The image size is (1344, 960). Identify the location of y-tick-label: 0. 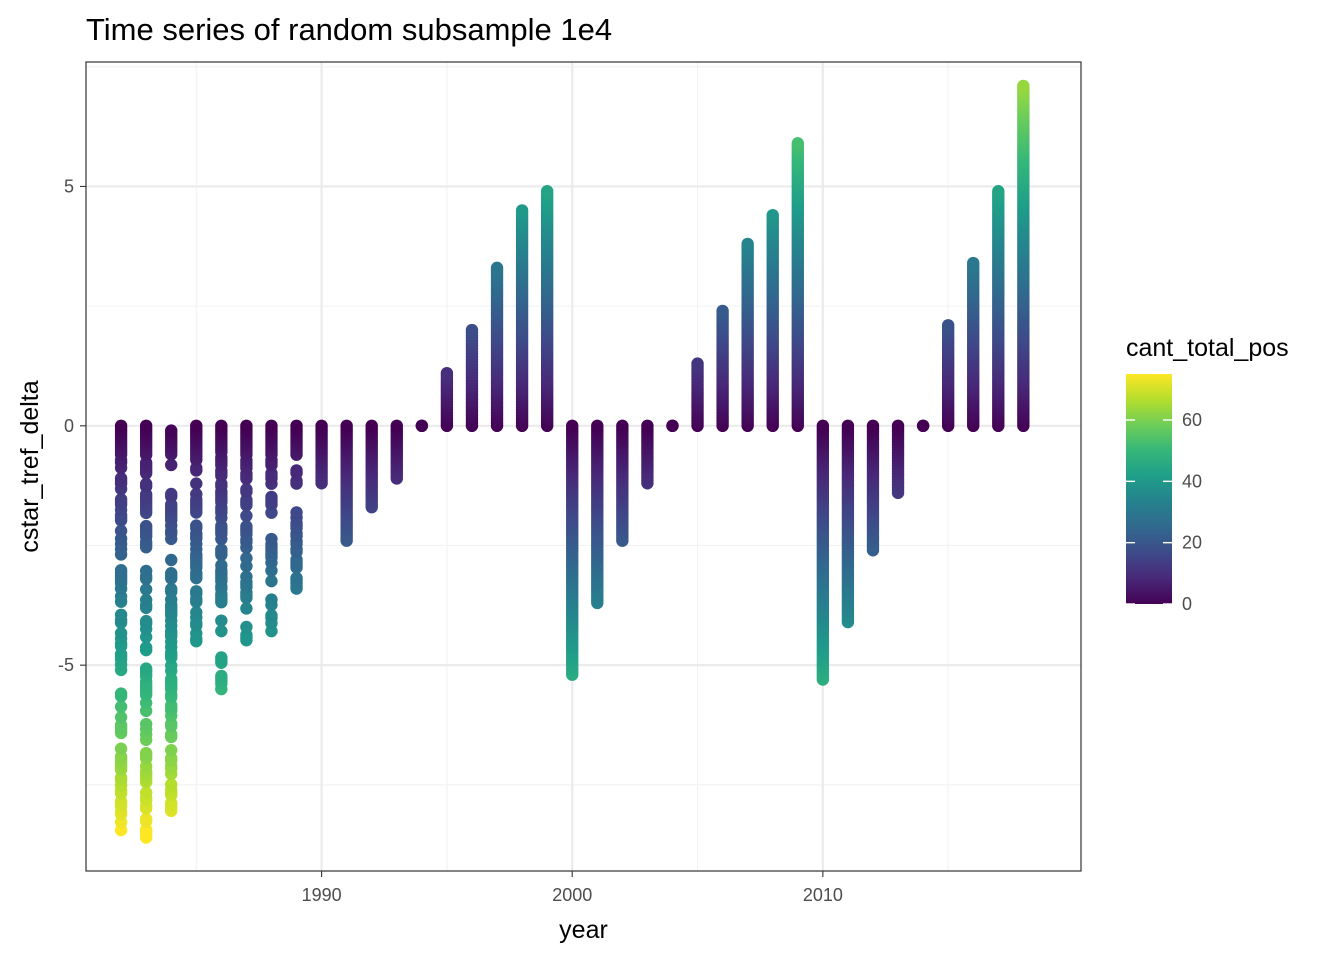
(69, 426).